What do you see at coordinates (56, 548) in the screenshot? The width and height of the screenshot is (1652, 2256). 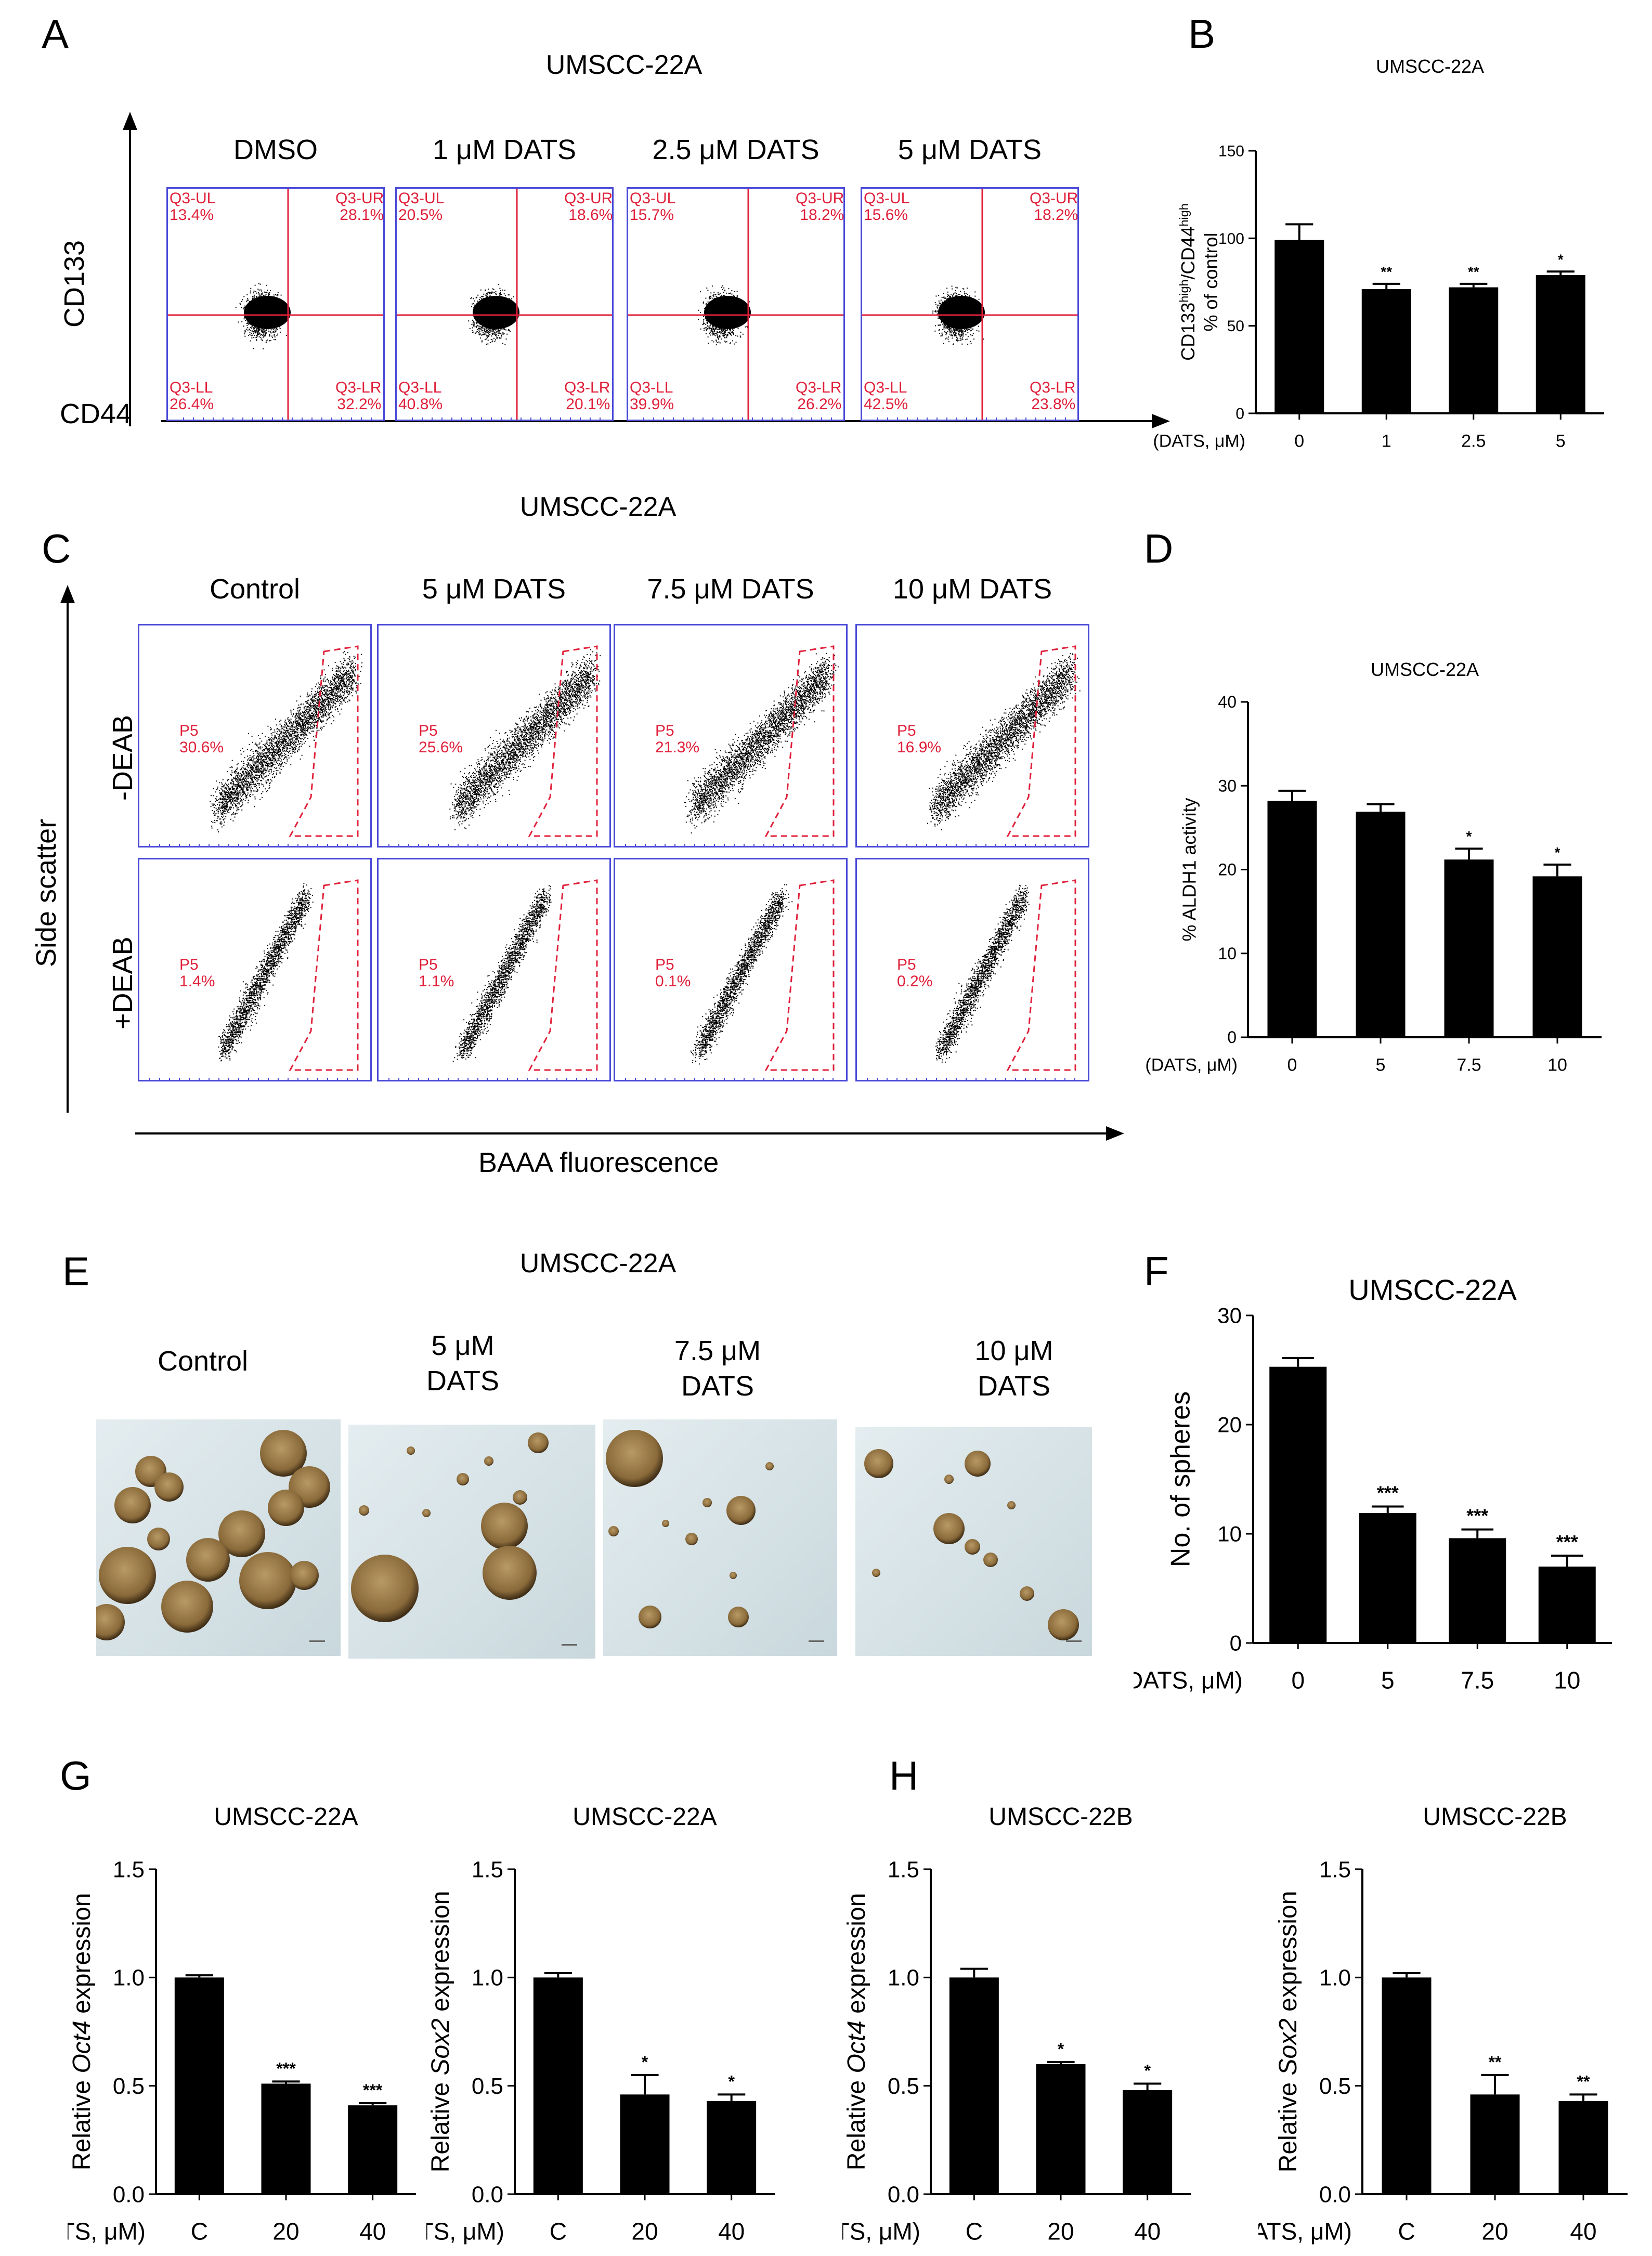 I see `panel-letter-c: C` at bounding box center [56, 548].